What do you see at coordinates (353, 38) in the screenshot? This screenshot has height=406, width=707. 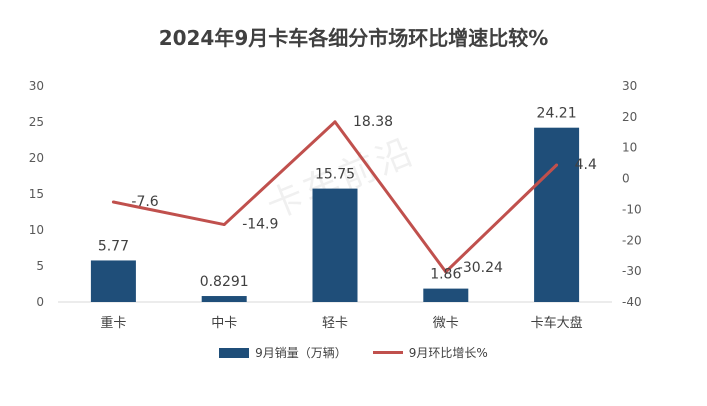 I see `chart-title: 2024年9月卡车各细分市场环比增速比较%` at bounding box center [353, 38].